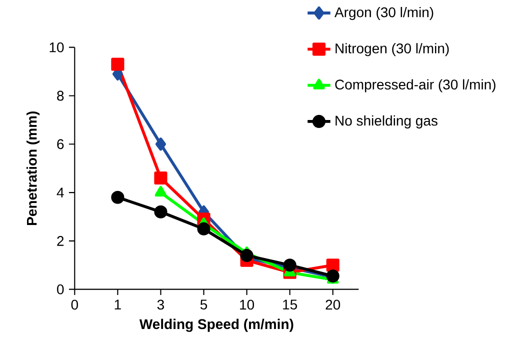  Describe the element at coordinates (60, 144) in the screenshot. I see `y-tick-label: 6` at that location.